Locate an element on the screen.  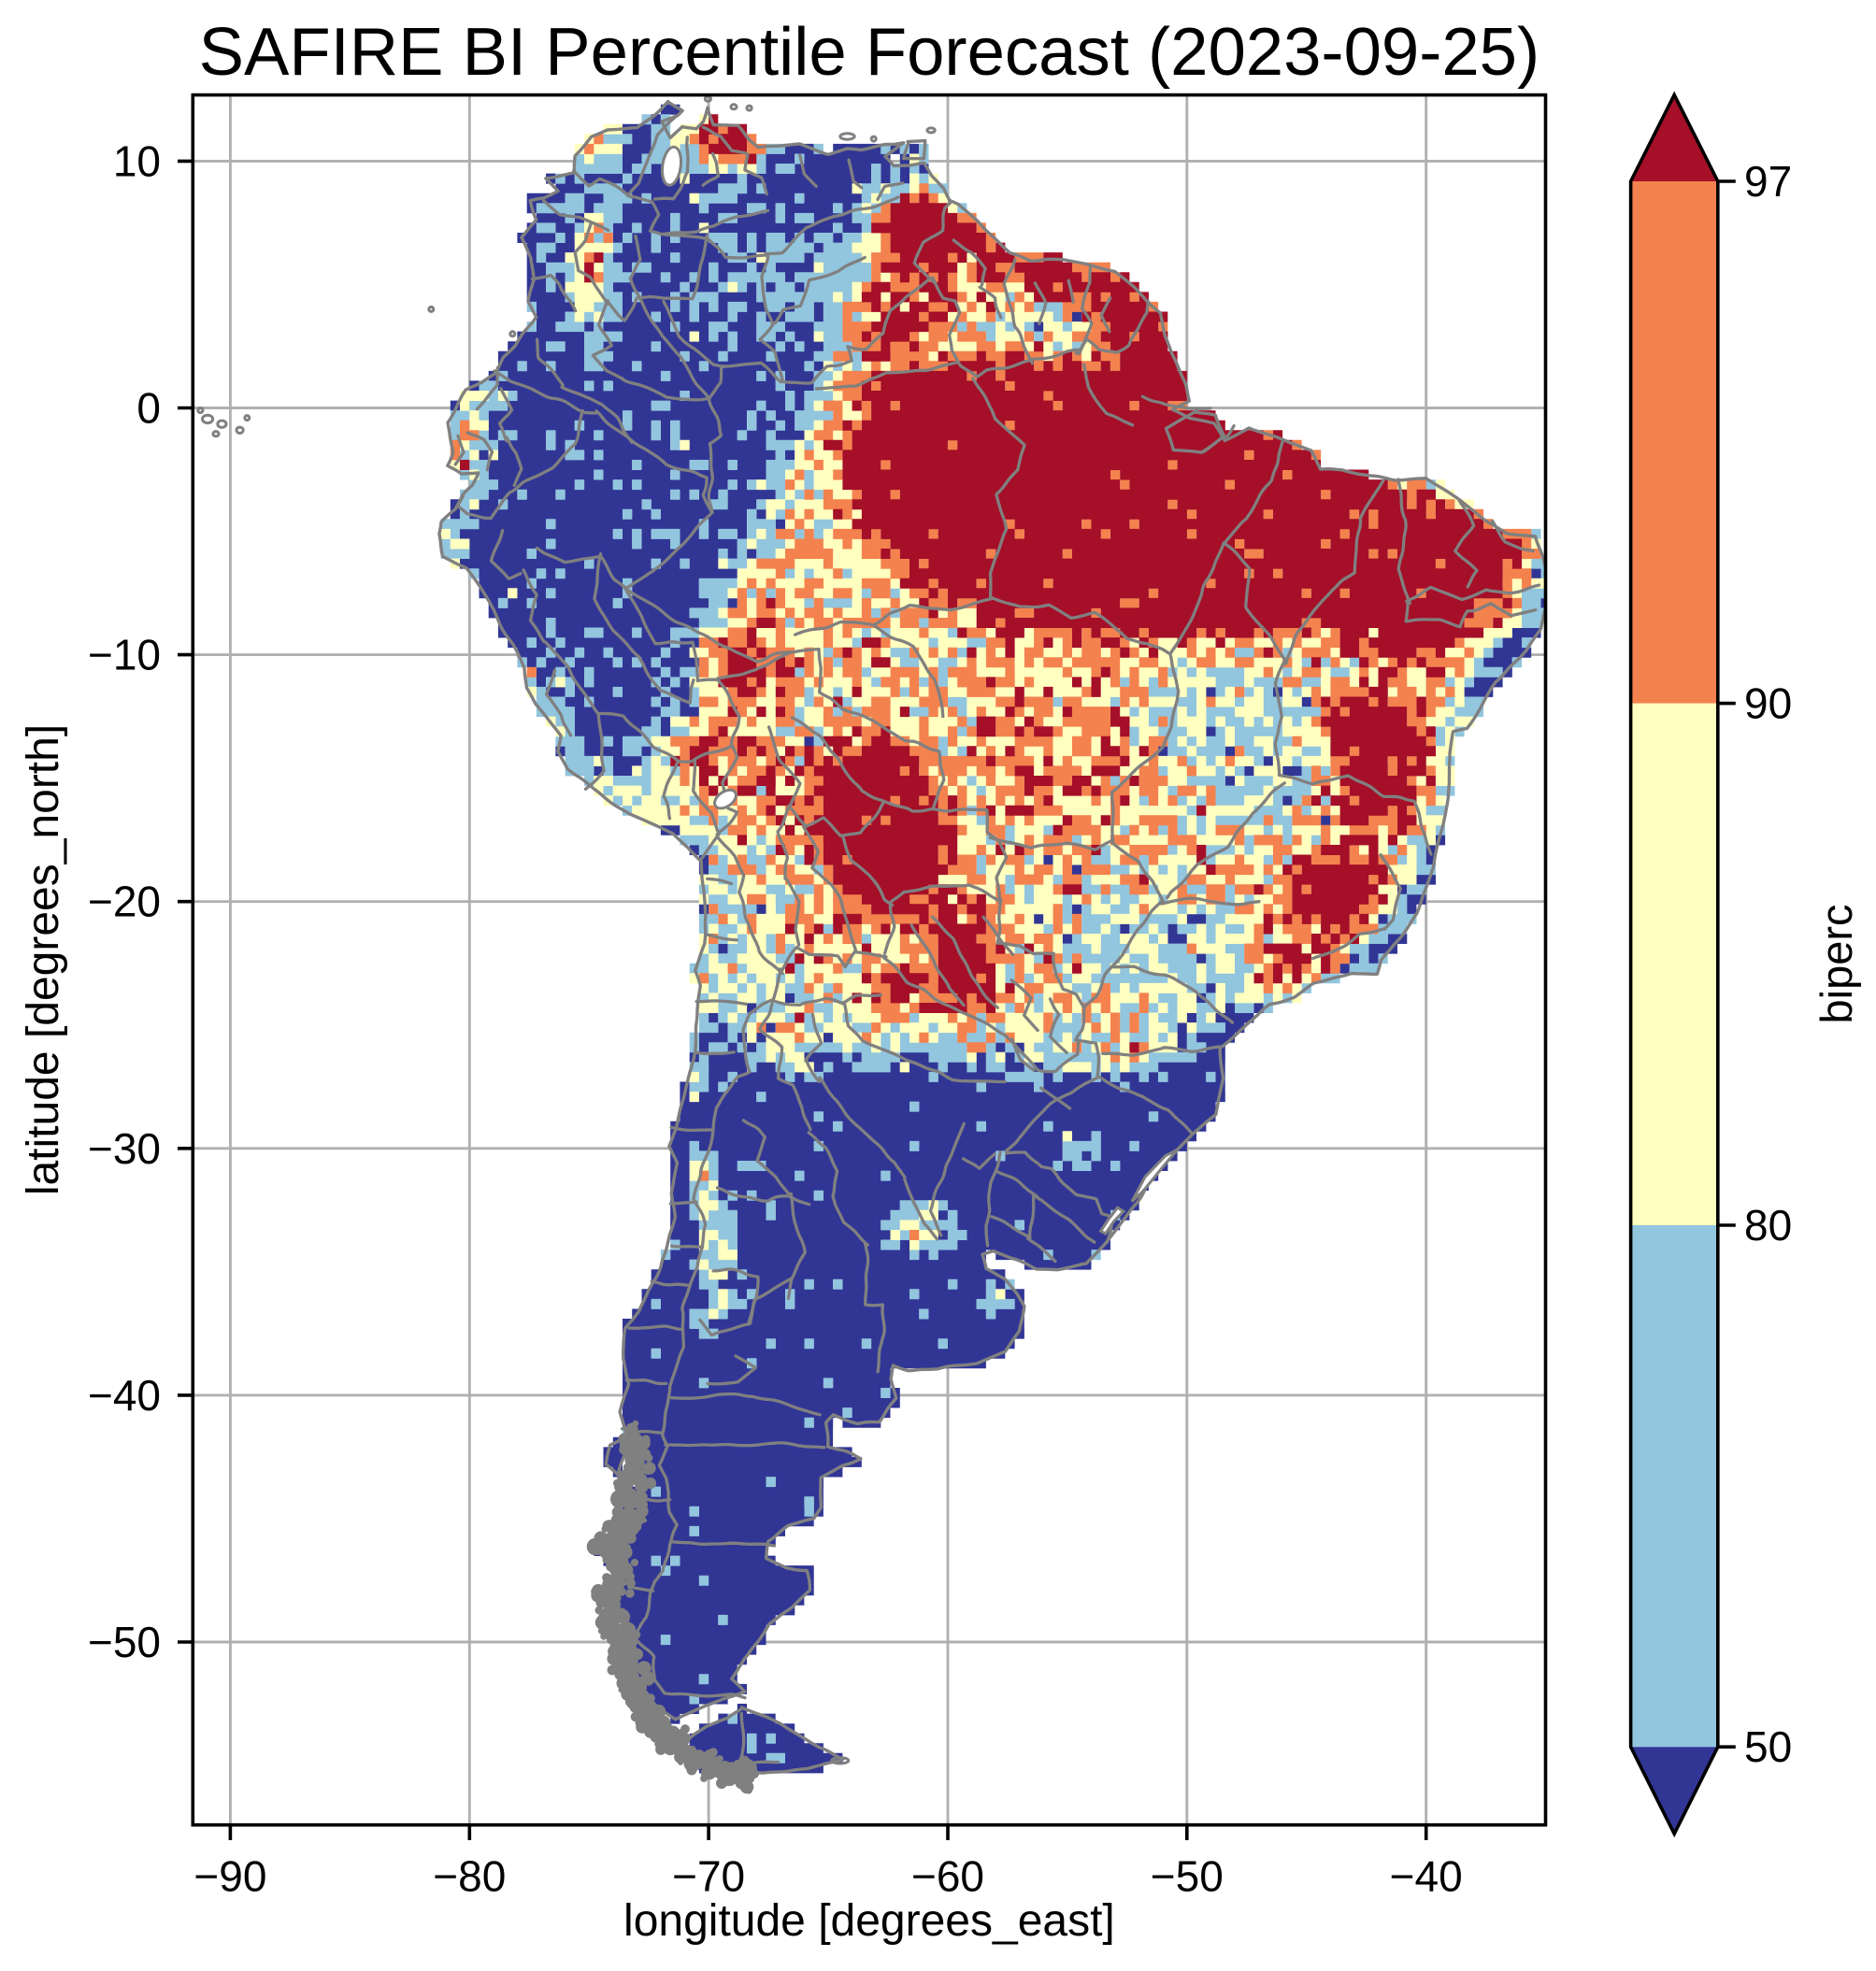
svg-text: 10 is located at coordinates (137, 160).